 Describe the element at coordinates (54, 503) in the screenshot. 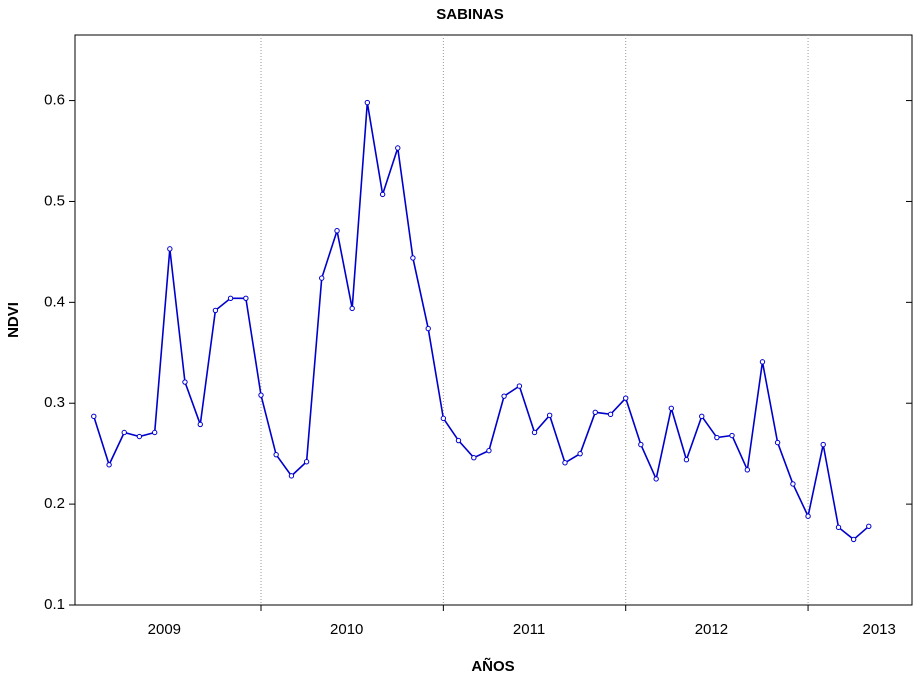

I see `y-tick-label: 0.2` at that location.